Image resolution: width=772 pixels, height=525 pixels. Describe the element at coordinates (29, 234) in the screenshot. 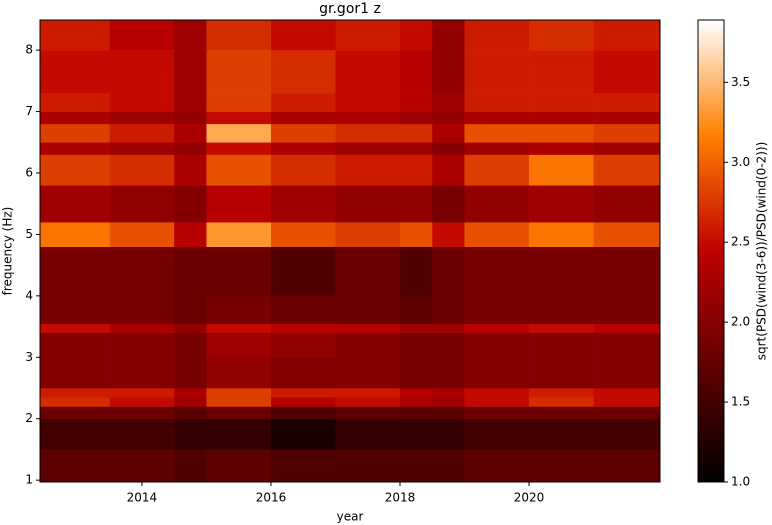

I see `y-tick-label: 5` at that location.